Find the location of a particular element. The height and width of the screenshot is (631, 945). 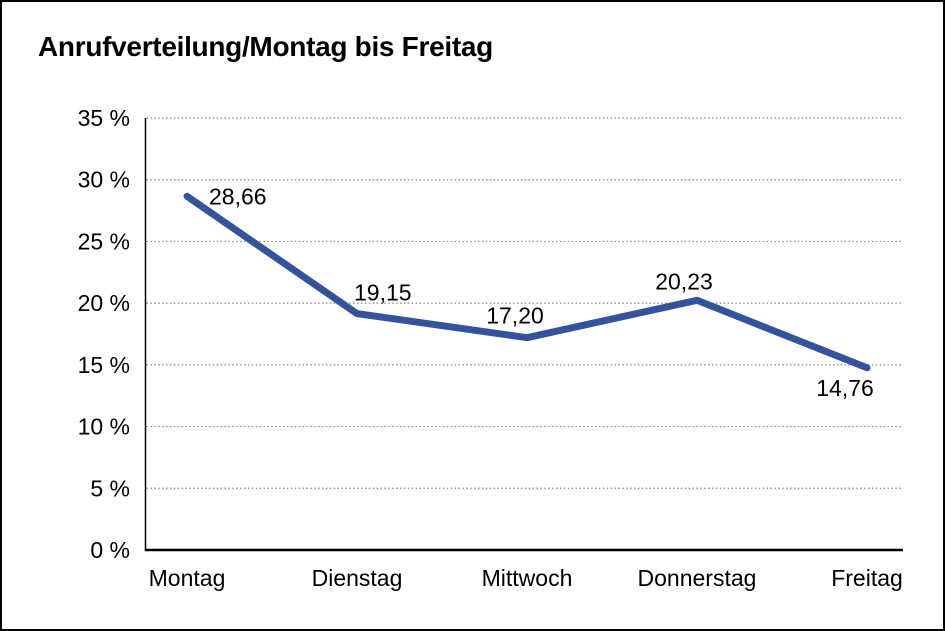

x-axis-label: Freitag is located at coordinates (867, 578).